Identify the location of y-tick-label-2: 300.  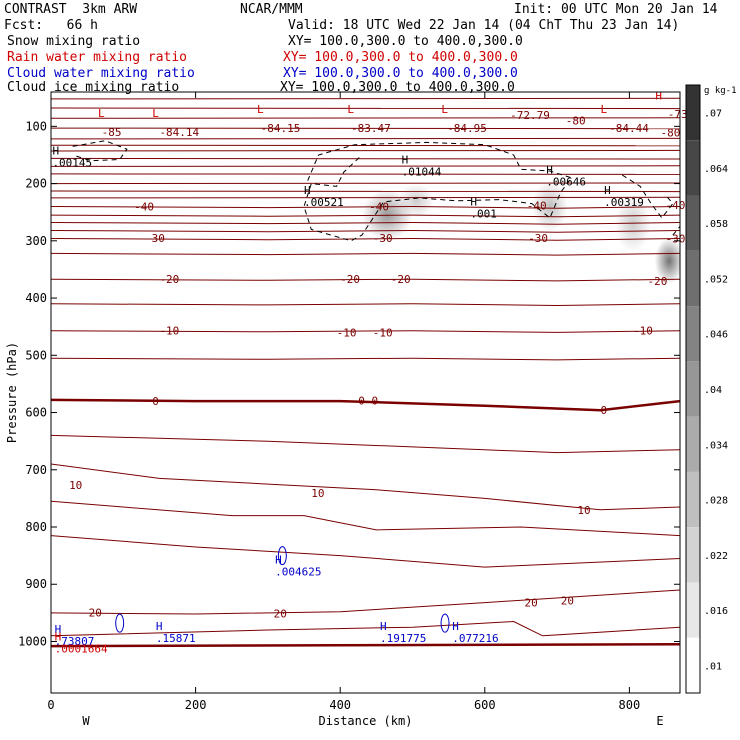
(36, 241).